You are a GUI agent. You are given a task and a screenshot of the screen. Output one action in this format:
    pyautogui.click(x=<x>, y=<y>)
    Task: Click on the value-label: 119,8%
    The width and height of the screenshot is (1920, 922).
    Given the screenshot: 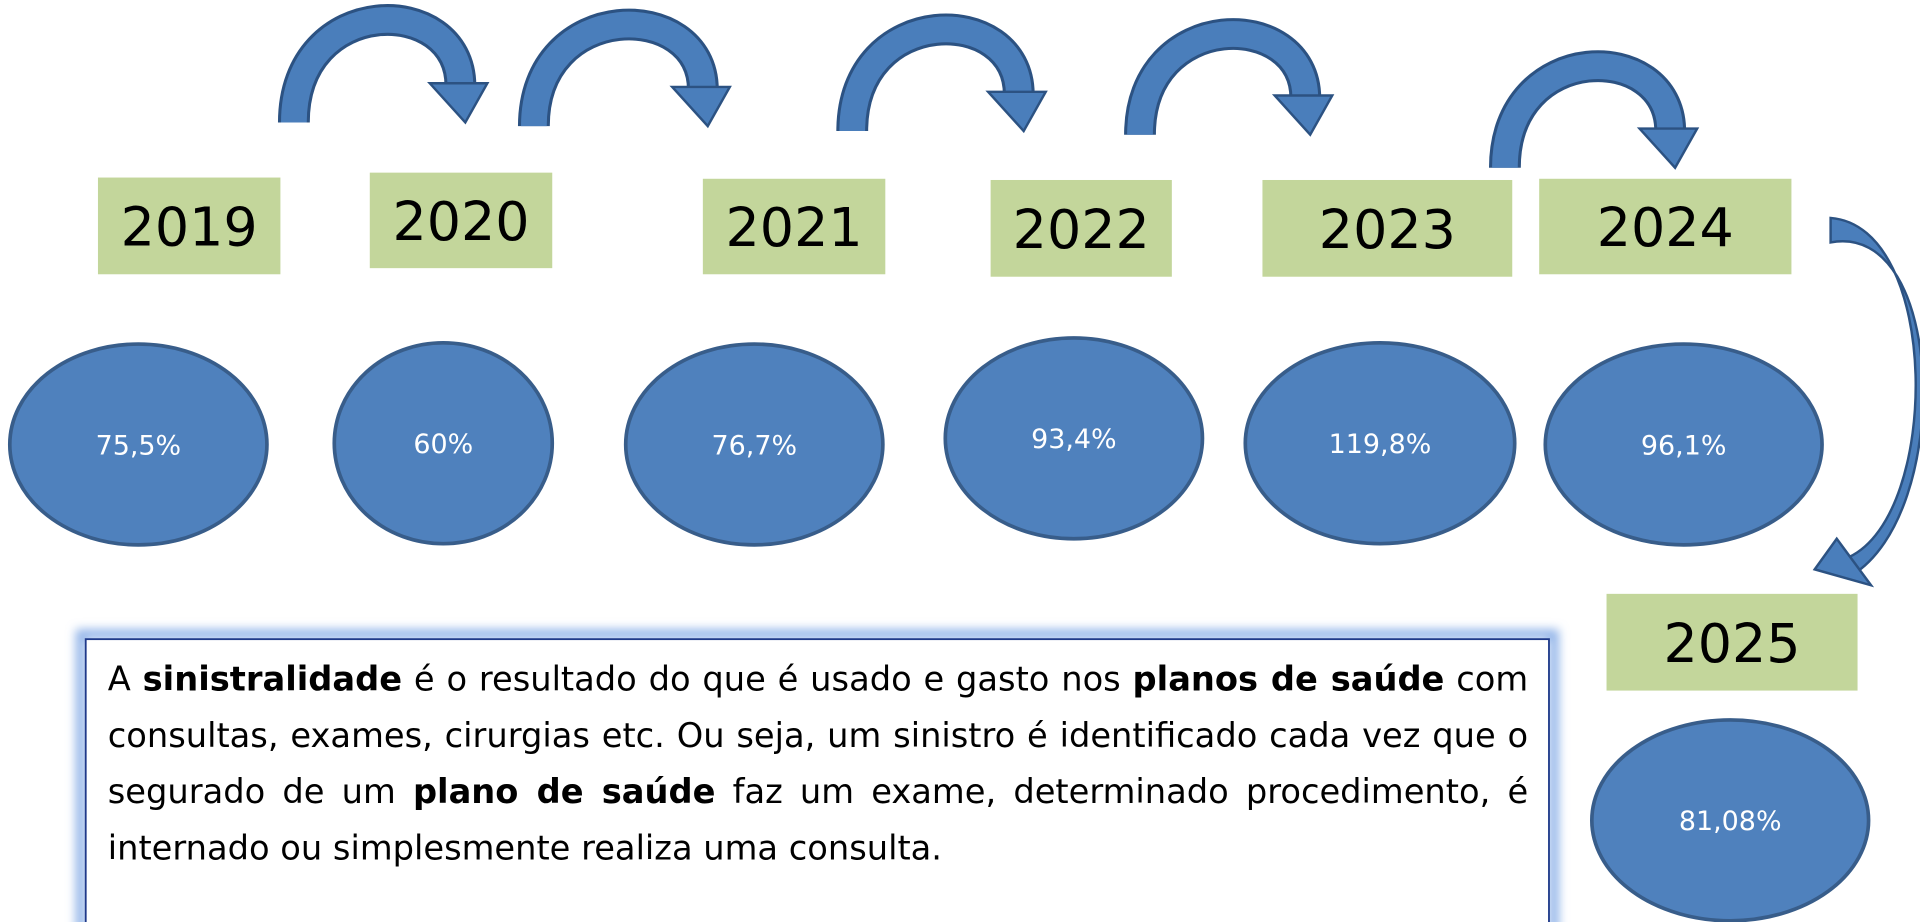 What is the action you would take?
    pyautogui.click(x=1380, y=444)
    